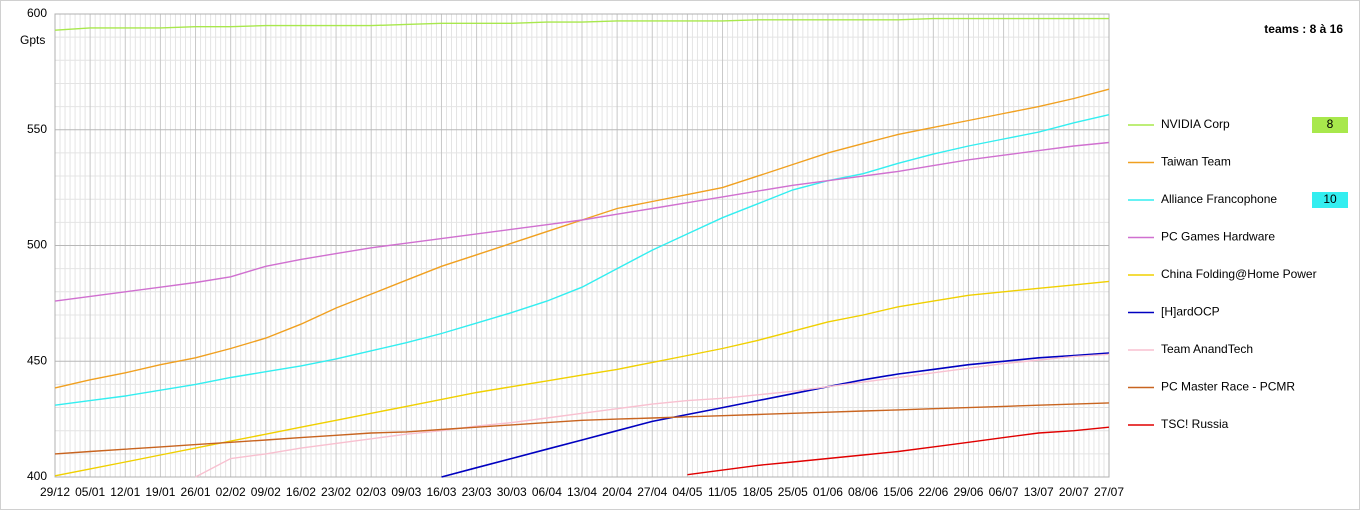  I want to click on x-tick-label: 20/04, so click(617, 492).